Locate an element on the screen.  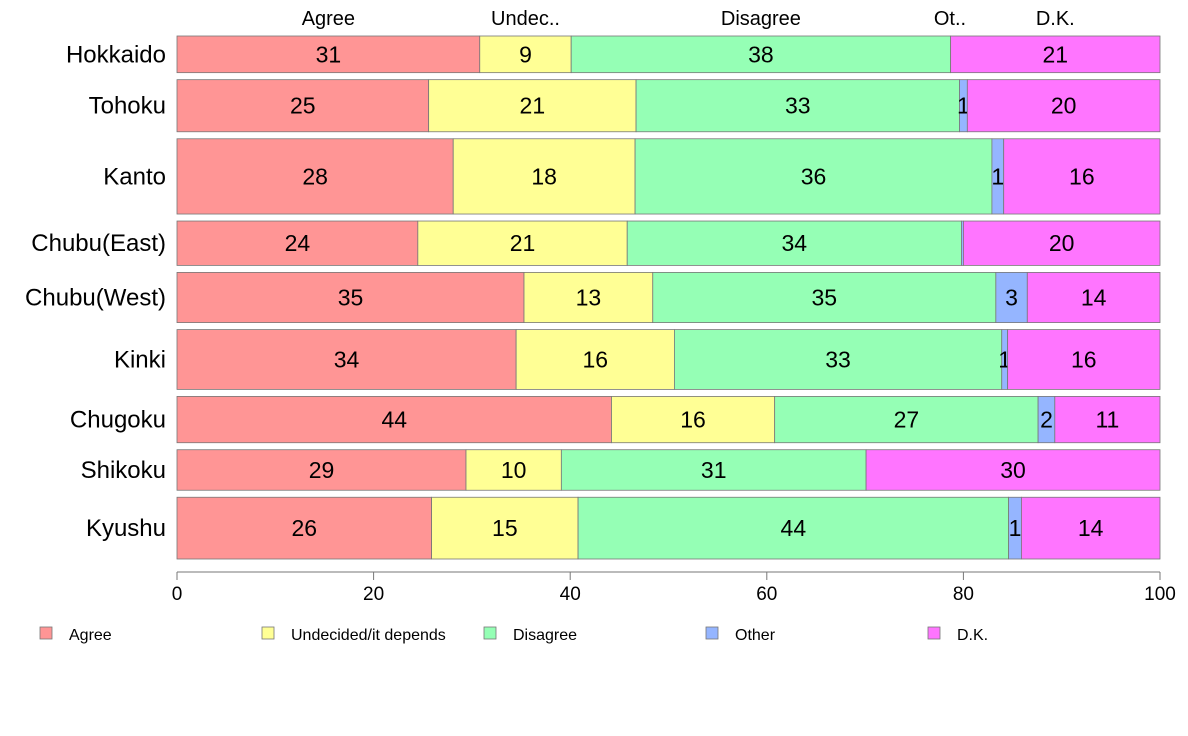
header-label-d-k: D.K. is located at coordinates (1055, 19).